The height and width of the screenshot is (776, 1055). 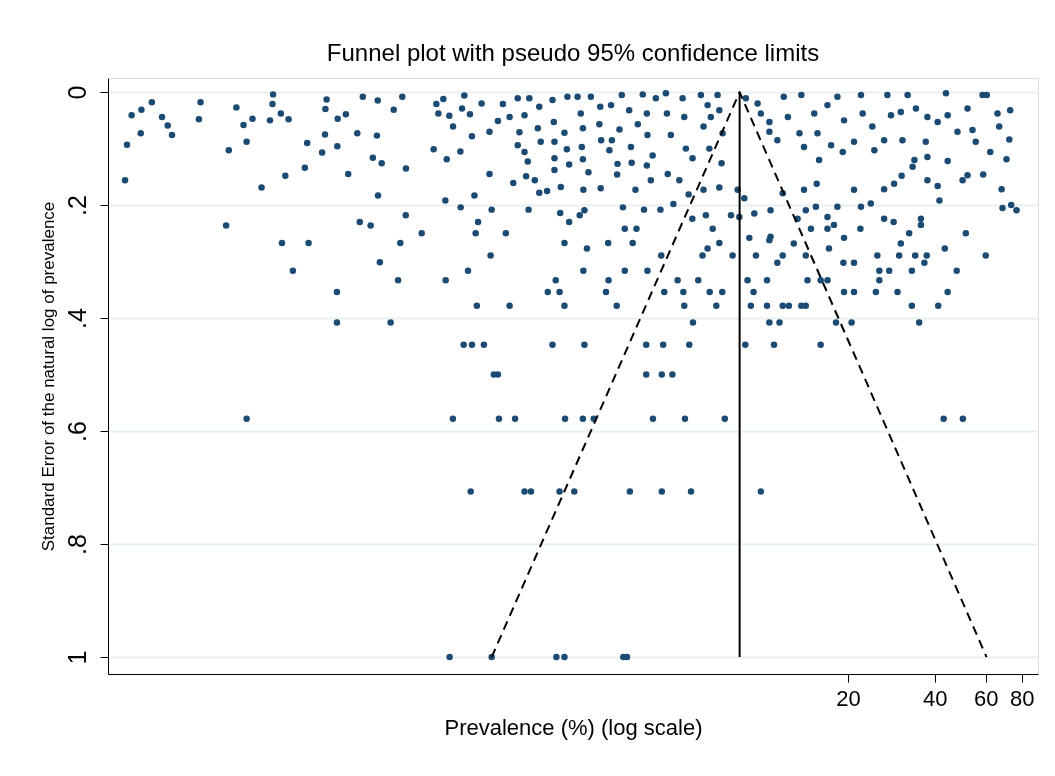 I want to click on y-tick-label: .8, so click(x=76, y=544).